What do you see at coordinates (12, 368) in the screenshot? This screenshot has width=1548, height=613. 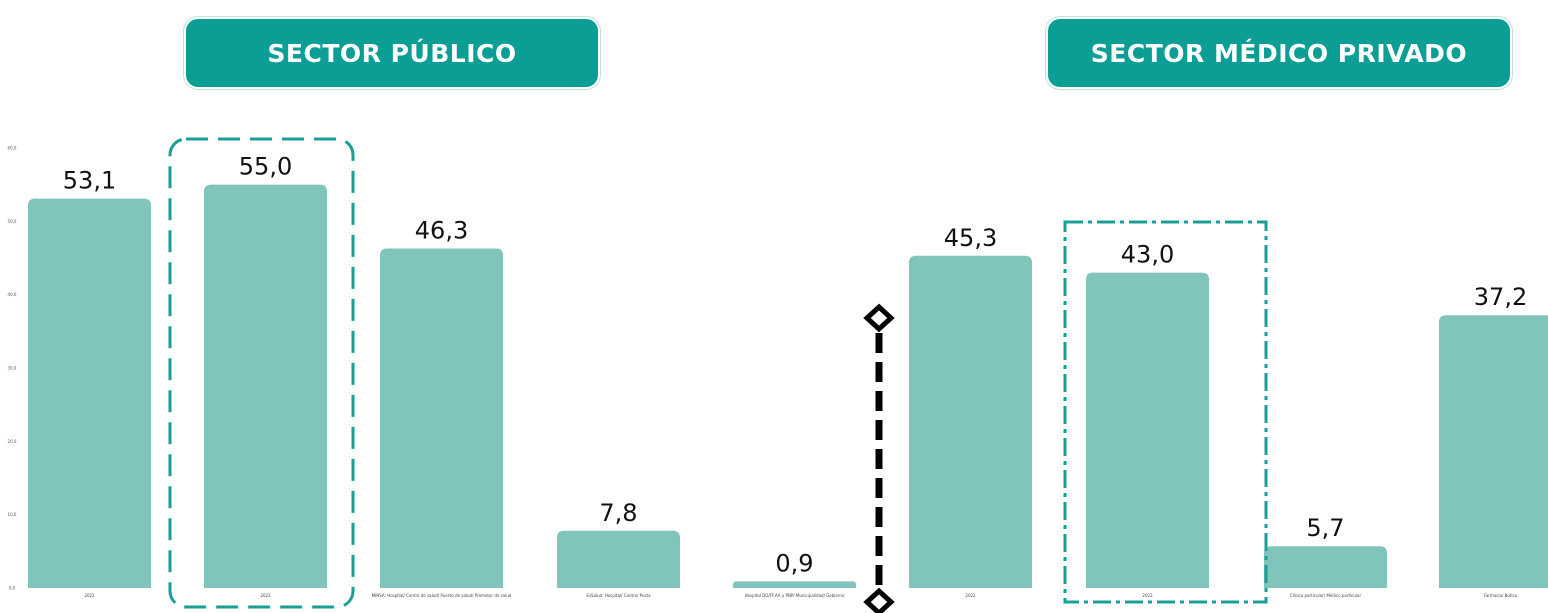 I see `y-tick-label: 30,0` at bounding box center [12, 368].